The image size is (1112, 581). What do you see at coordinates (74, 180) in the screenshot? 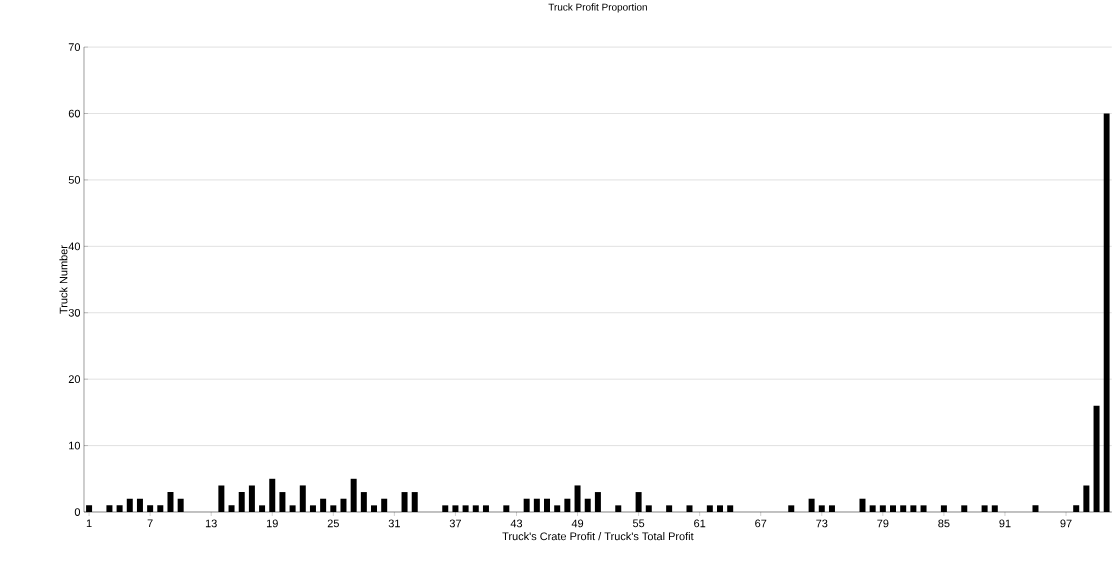
I see `y-tick-label: 50` at bounding box center [74, 180].